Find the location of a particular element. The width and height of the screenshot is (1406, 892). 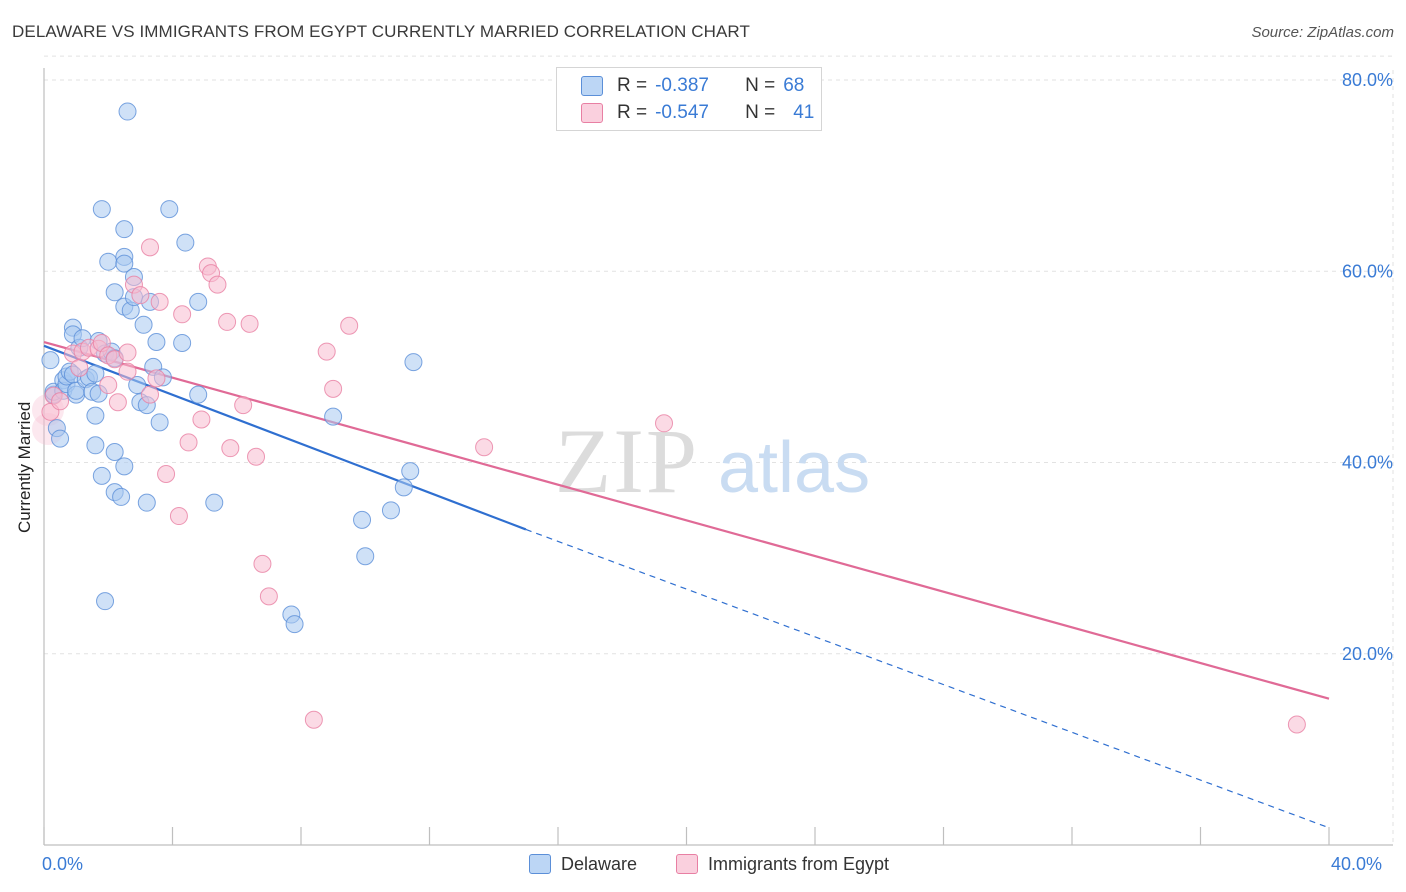

legend-item-egypt: Immigrants from Egypt is located at coordinates (782, 864).